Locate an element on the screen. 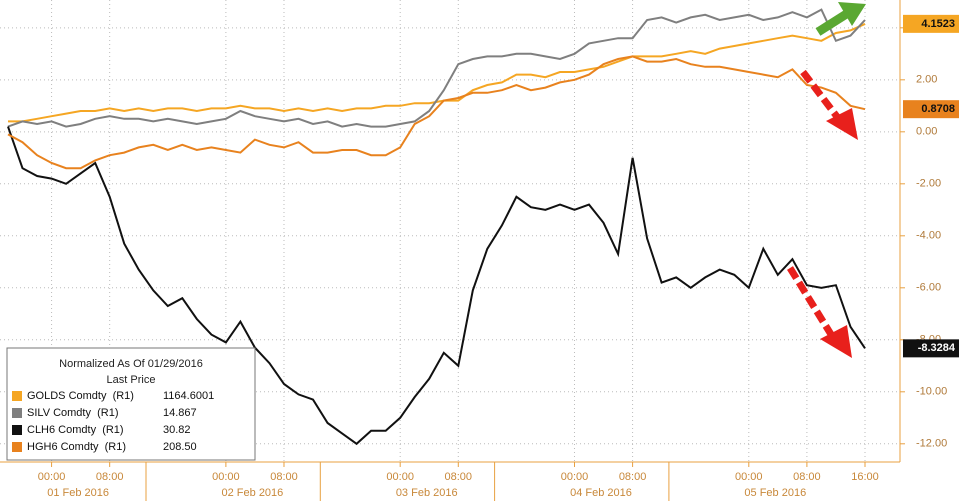 This screenshot has width=959, height=501. legend-value: 1164.6001 is located at coordinates (188, 396).